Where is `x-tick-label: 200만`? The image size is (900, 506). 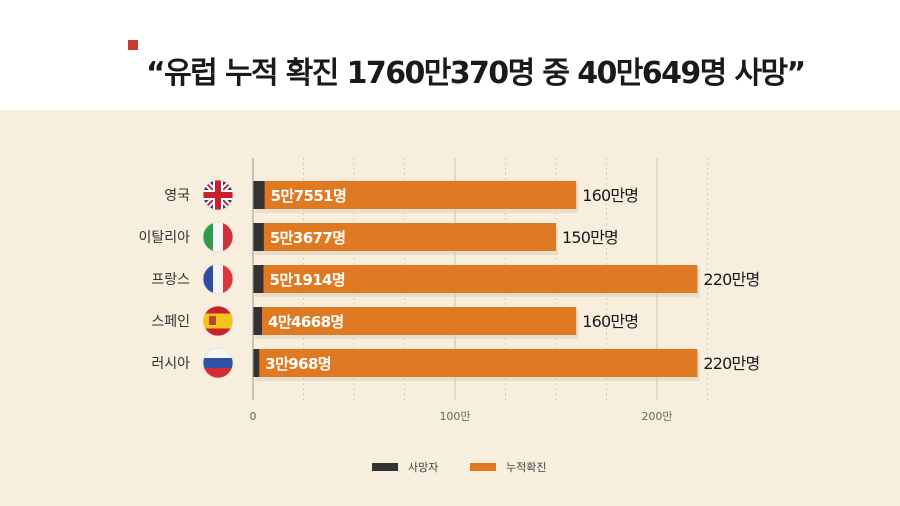 x-tick-label: 200만 is located at coordinates (656, 416).